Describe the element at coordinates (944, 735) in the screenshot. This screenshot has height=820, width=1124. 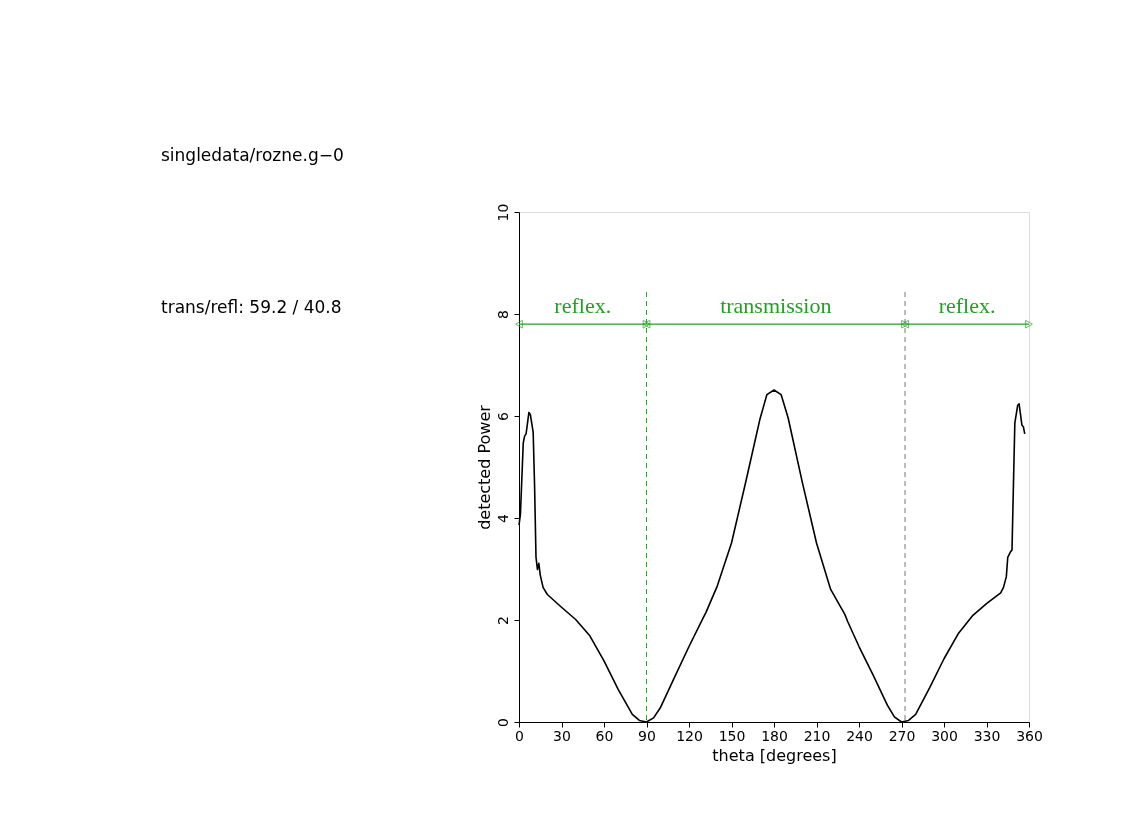
I see `x-tick-label: 300` at that location.